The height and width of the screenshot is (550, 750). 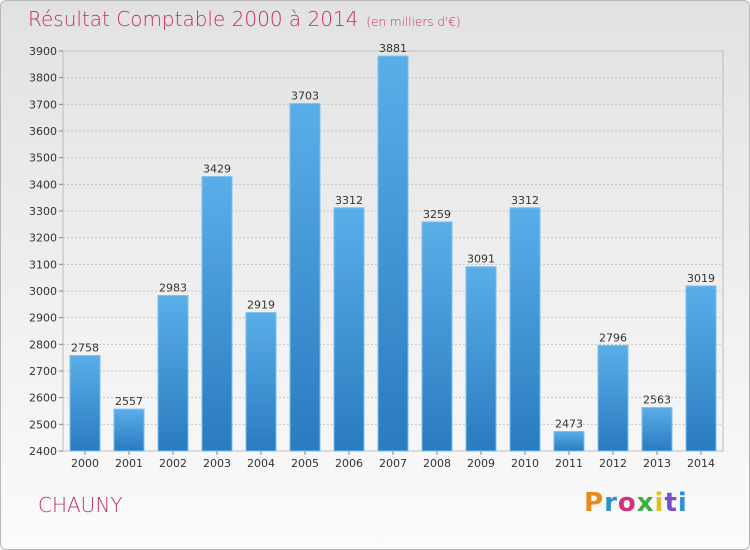 I want to click on bar-2001, so click(x=129, y=430).